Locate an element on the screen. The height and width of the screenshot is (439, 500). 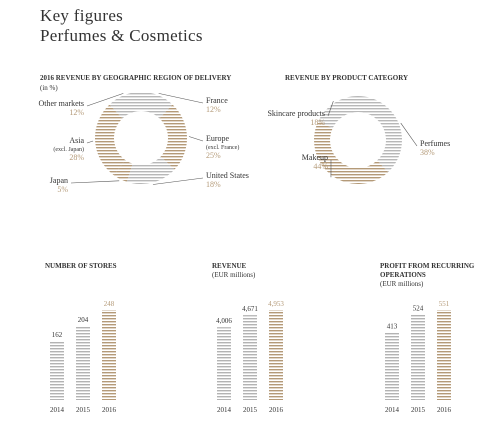
value-label: 4,671 is located at coordinates (250, 309).